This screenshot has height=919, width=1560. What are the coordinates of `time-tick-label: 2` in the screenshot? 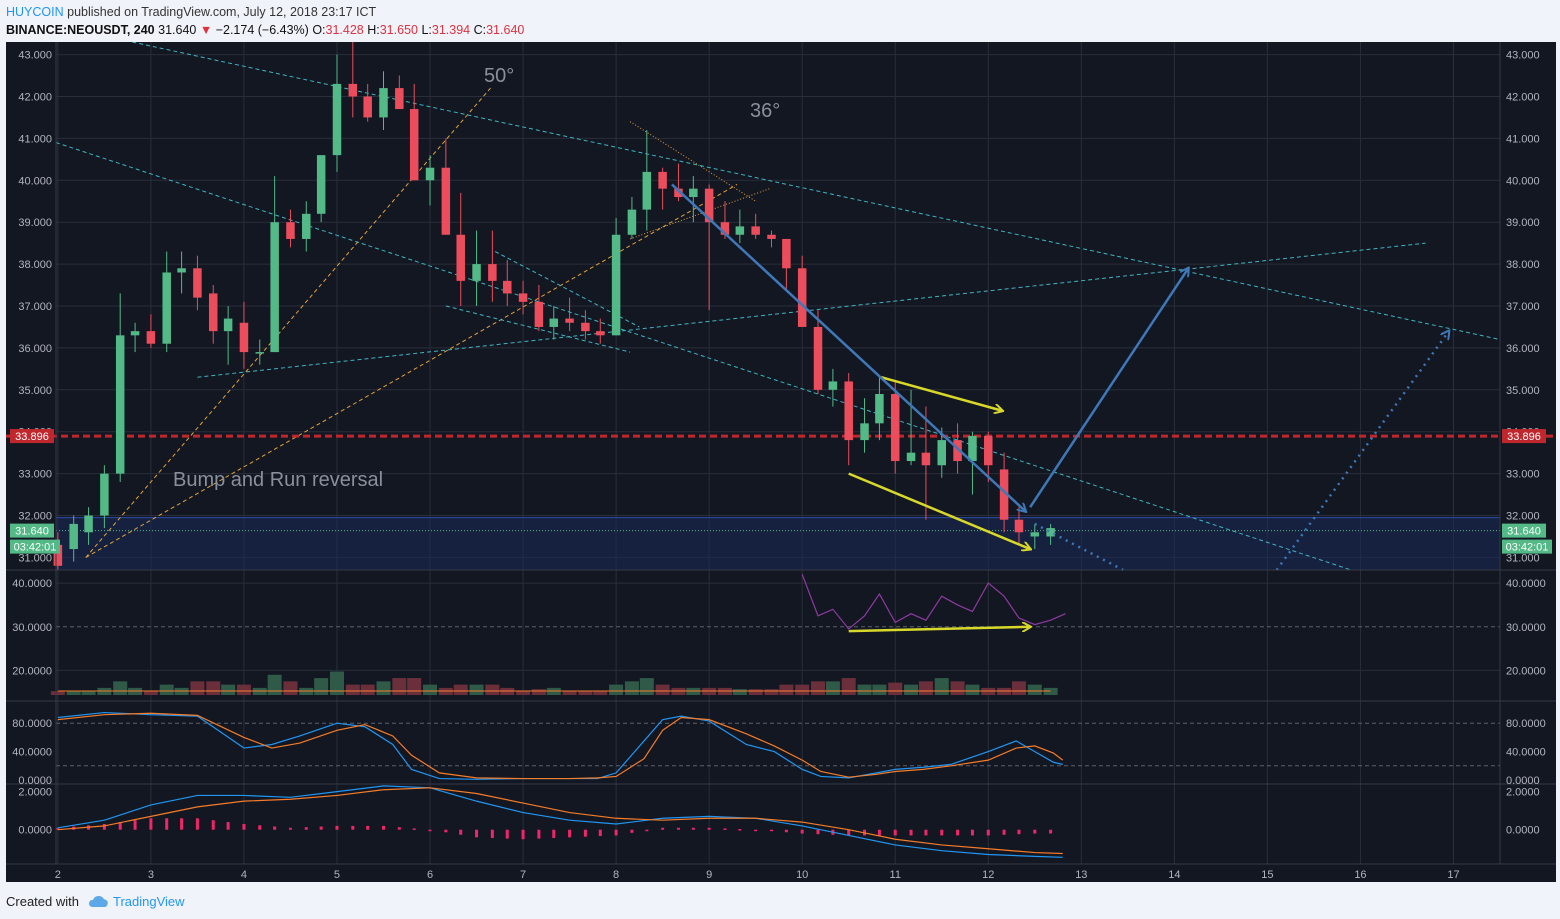 It's located at (58, 875).